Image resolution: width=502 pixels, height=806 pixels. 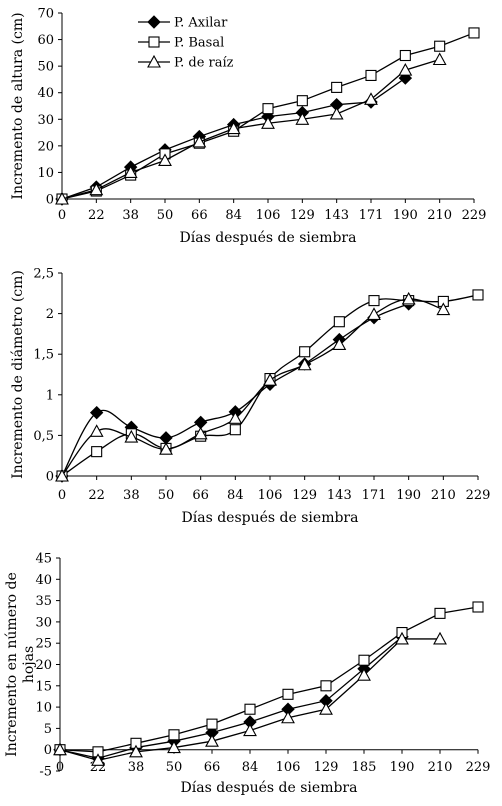 What do you see at coordinates (20, 664) in the screenshot?
I see `y-axis-title: Incremento en número dehojas` at bounding box center [20, 664].